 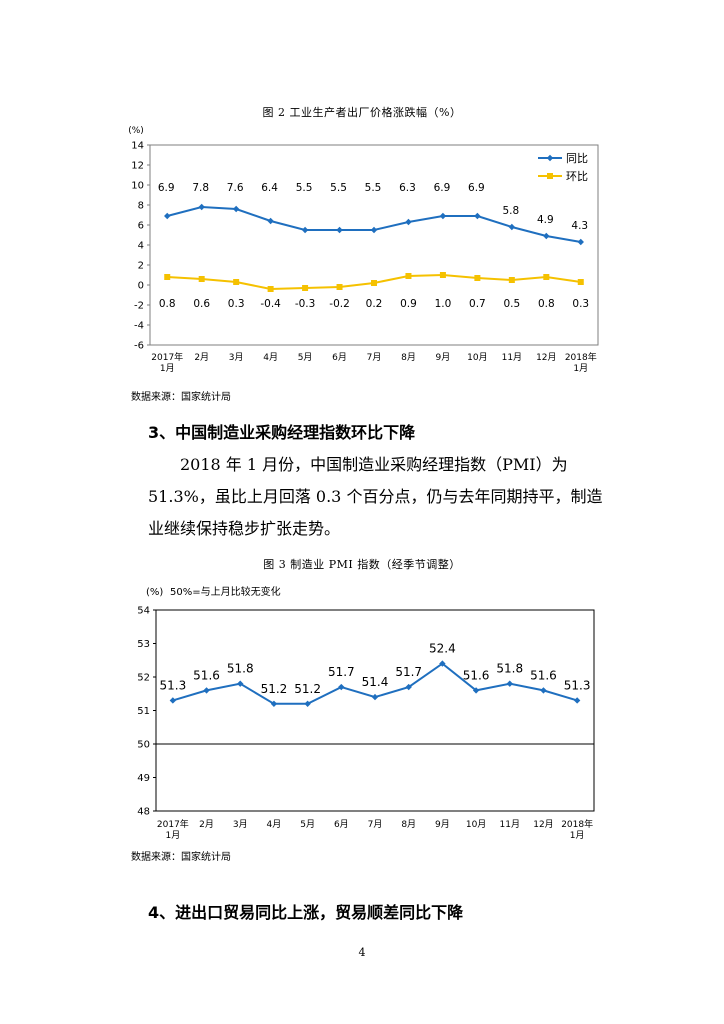 What do you see at coordinates (141, 266) in the screenshot?
I see `y-tick-label: 2` at bounding box center [141, 266].